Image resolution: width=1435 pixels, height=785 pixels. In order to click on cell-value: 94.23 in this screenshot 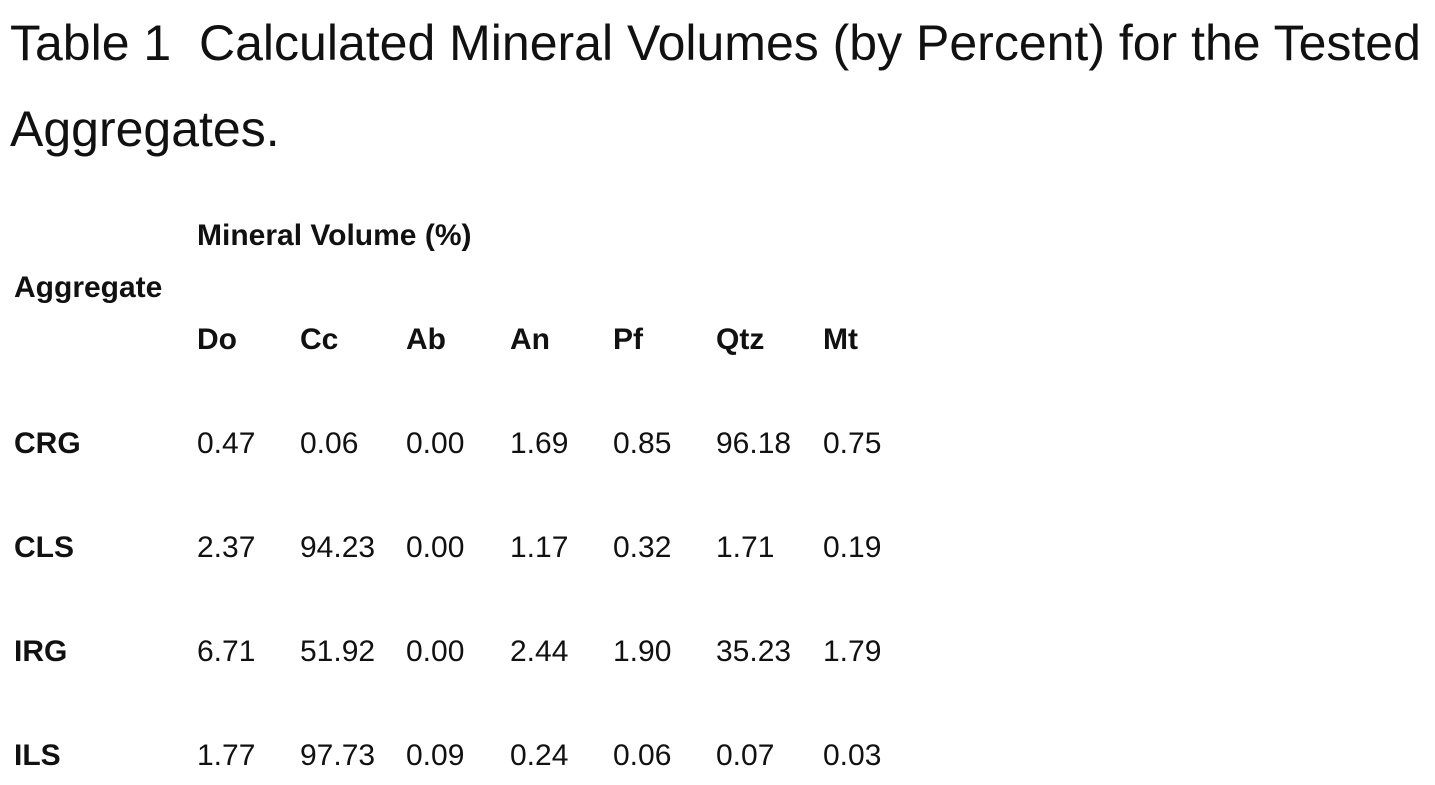, I will do `click(338, 547)`.